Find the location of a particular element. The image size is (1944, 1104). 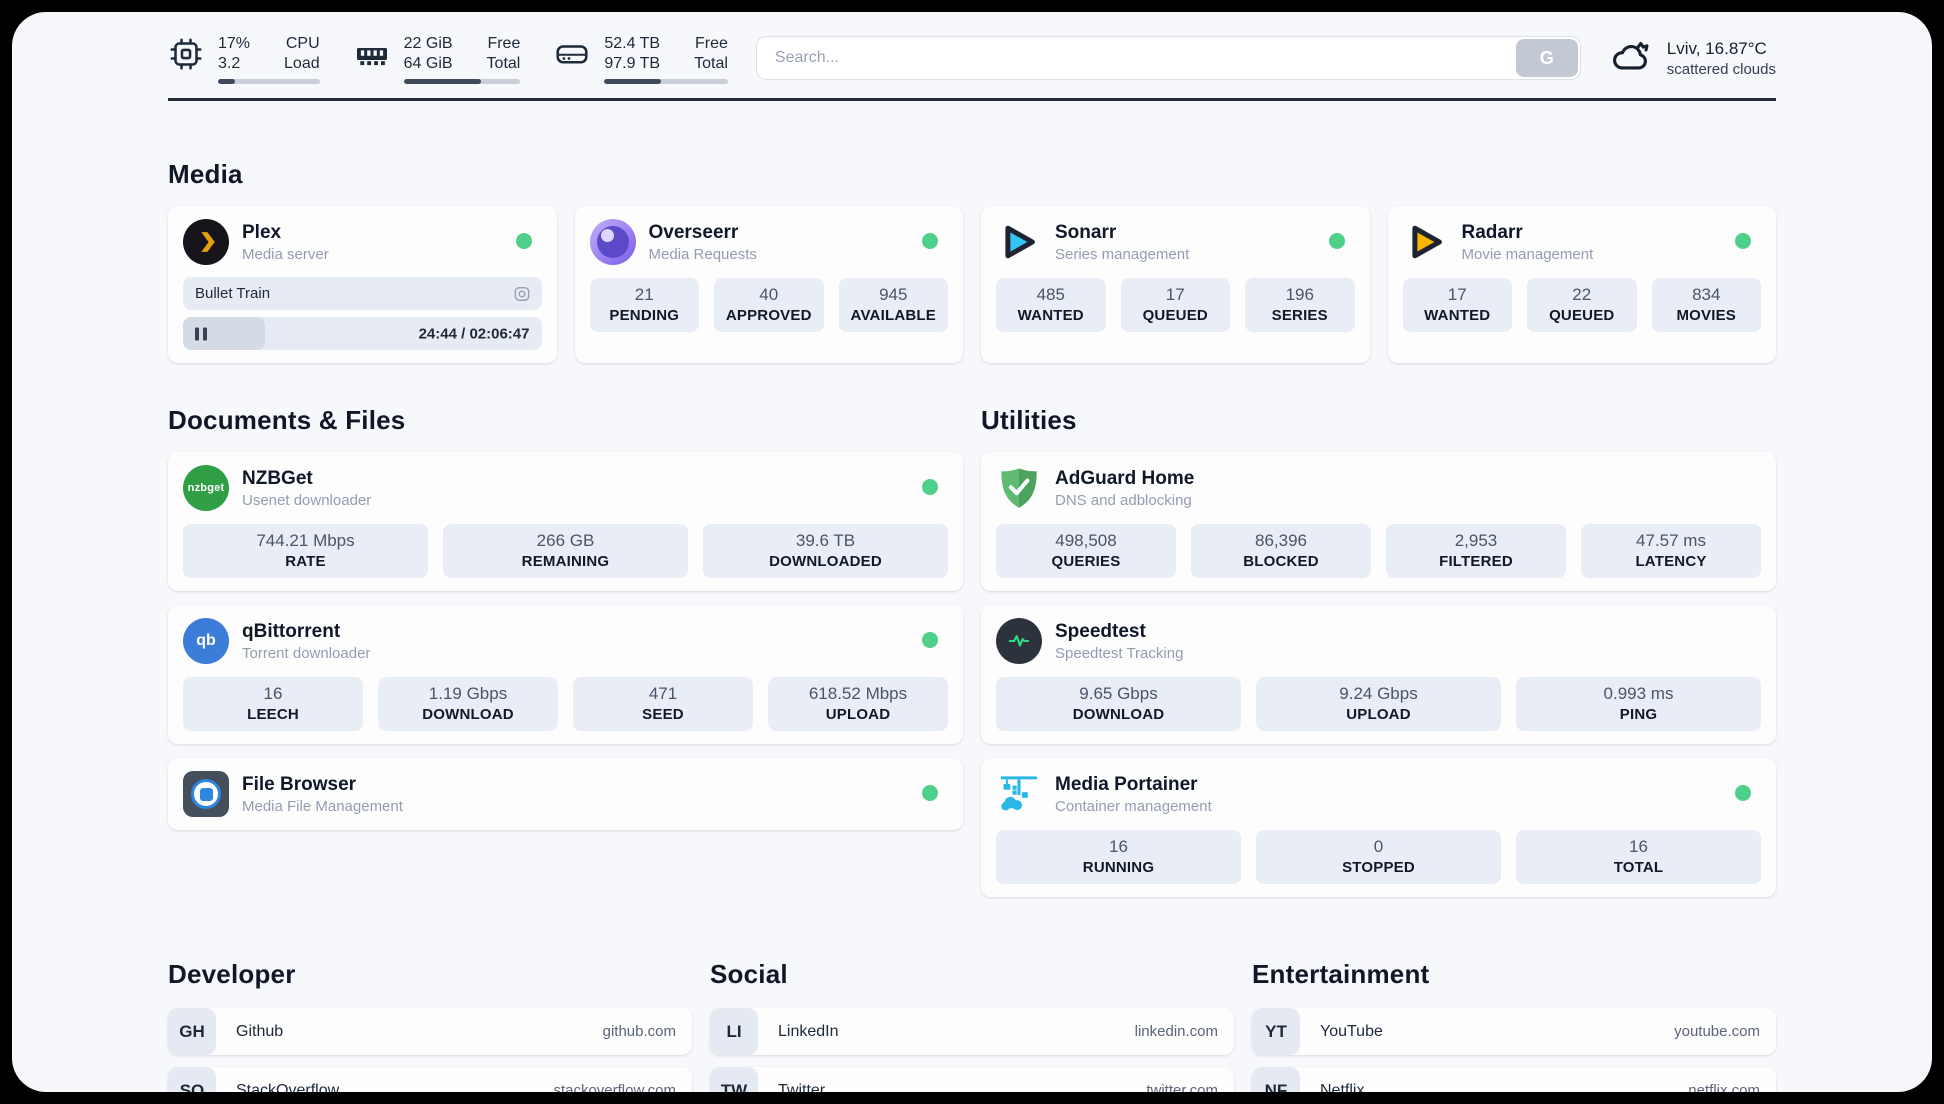

bookmark-url: linkedin.com is located at coordinates (1176, 1031).